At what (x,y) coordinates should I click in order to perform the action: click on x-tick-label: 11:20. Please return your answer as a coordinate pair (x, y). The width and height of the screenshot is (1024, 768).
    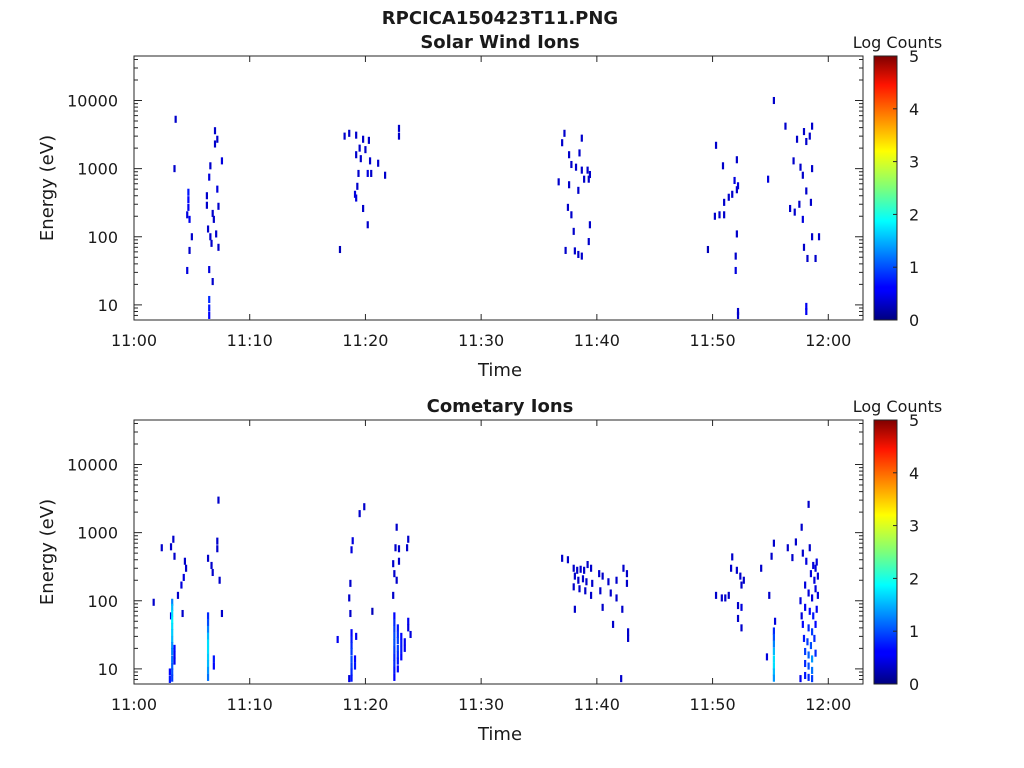
    Looking at the image, I should click on (365, 704).